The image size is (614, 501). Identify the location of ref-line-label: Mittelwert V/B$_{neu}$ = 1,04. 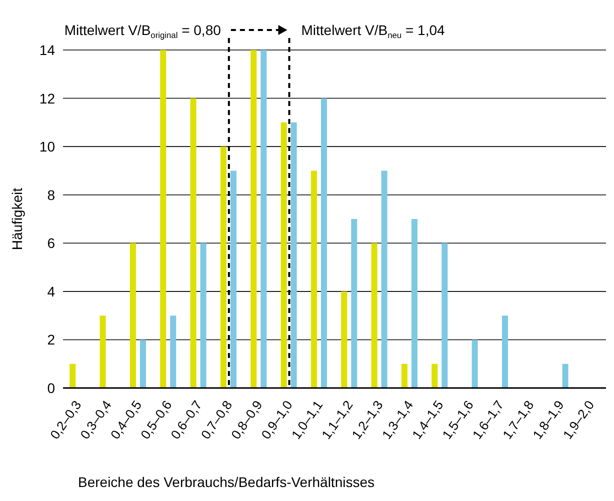
(373, 31).